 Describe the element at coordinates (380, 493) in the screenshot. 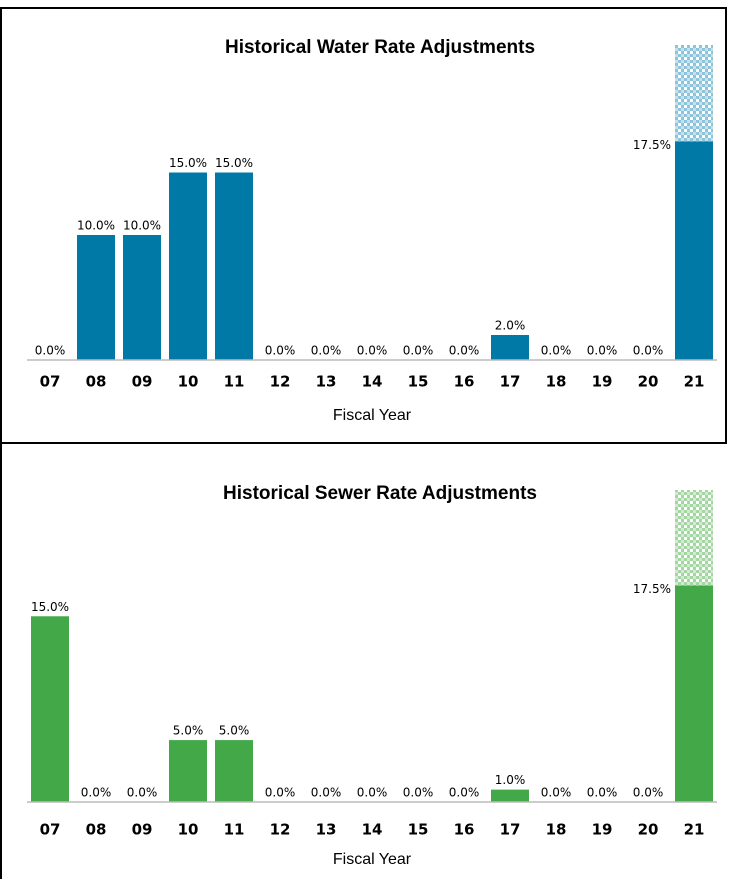

I see `chart-title: Historical Sewer Rate Adjustments` at that location.